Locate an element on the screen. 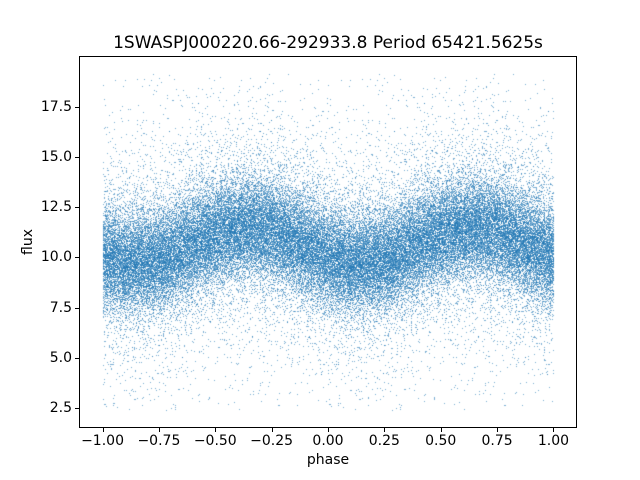 The image size is (640, 480). x-tick-label: −0.75 is located at coordinates (159, 441).